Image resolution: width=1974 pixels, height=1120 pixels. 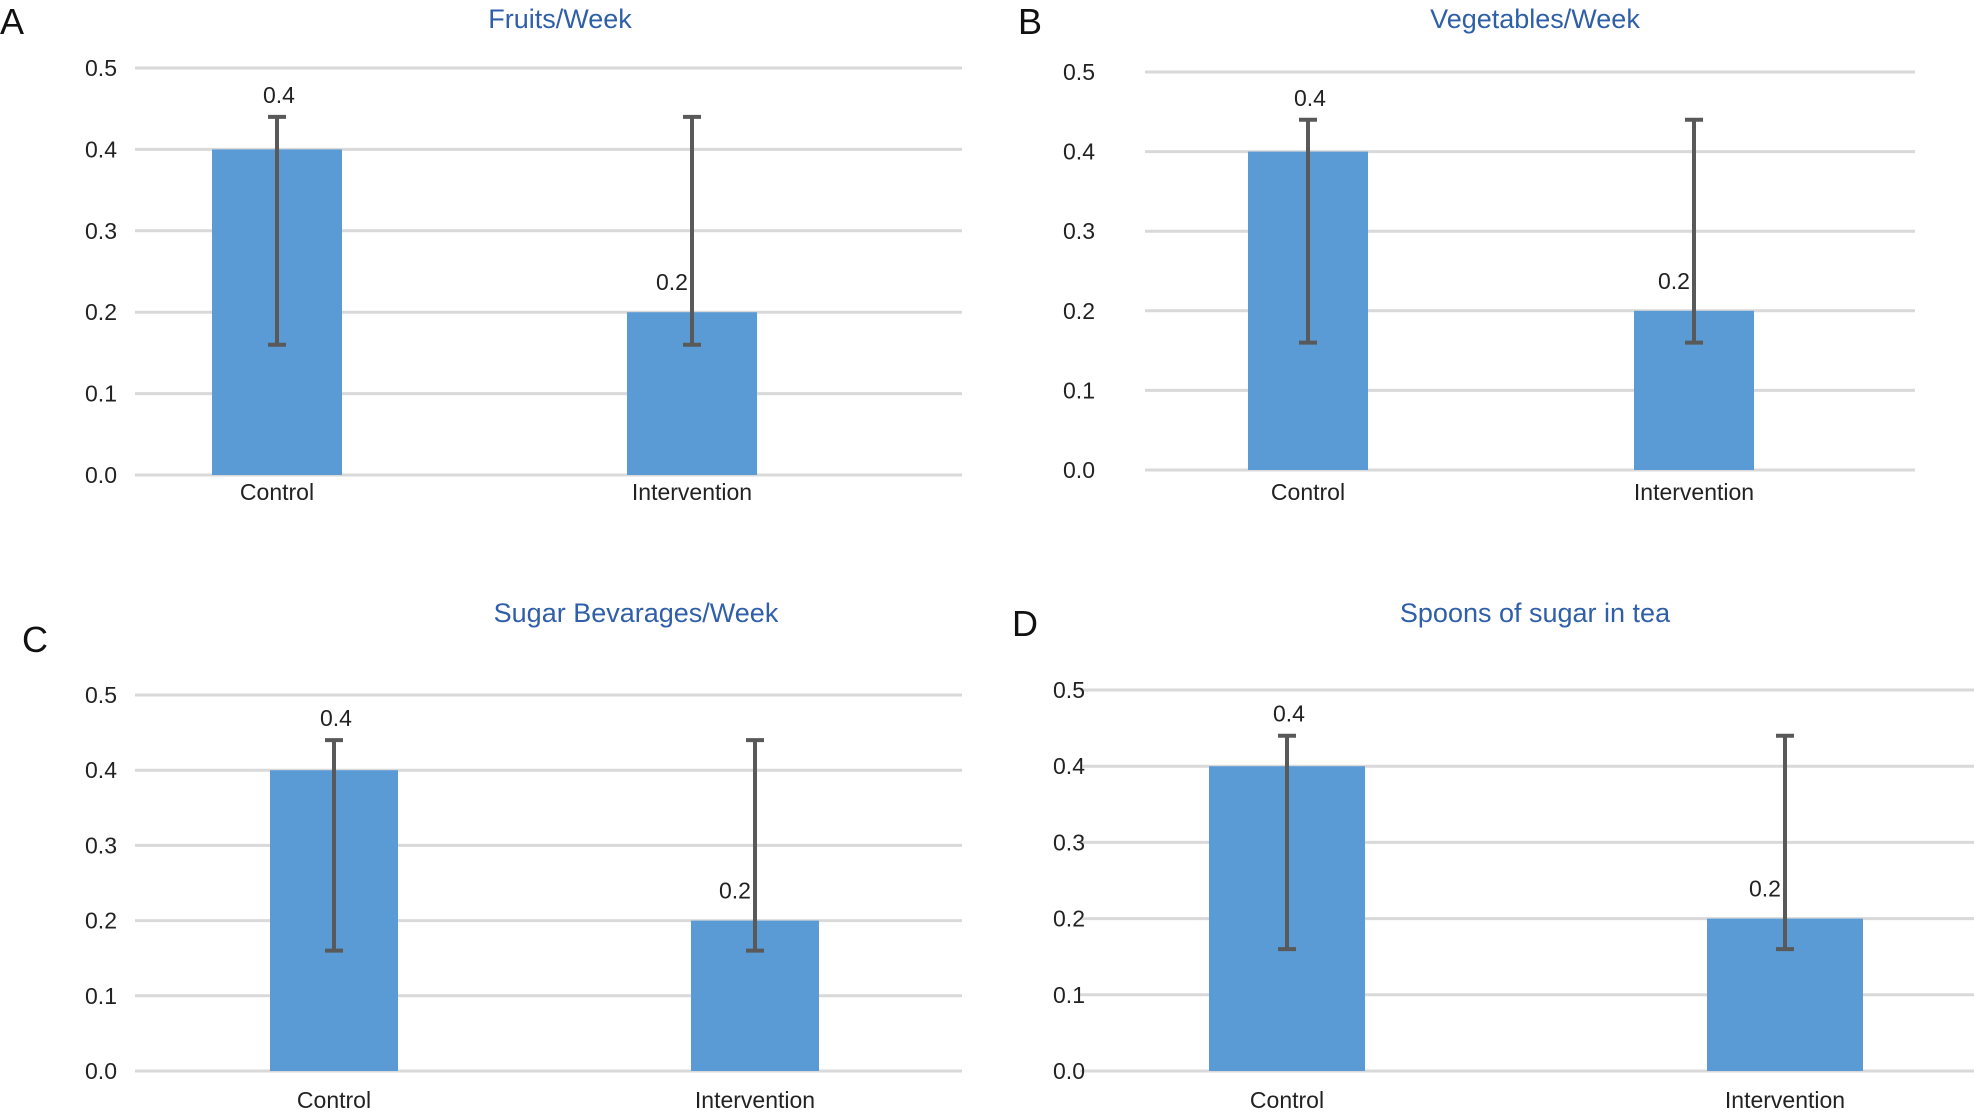 What do you see at coordinates (1535, 19) in the screenshot?
I see `chart-title: Vegetables/Week` at bounding box center [1535, 19].